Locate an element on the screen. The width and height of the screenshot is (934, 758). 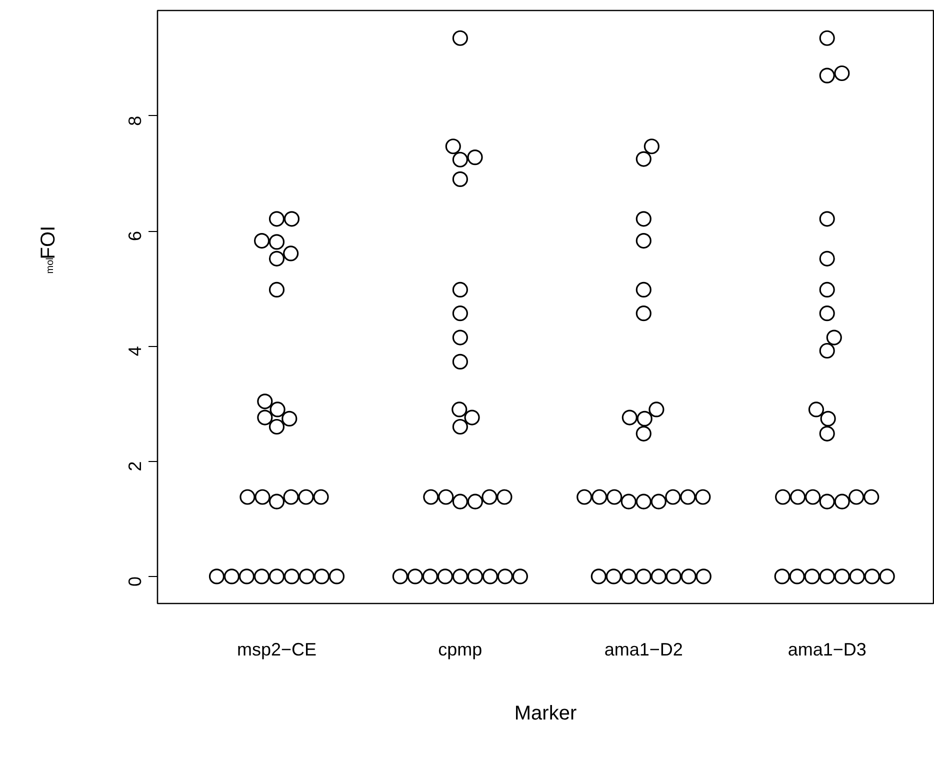
x-tick-label: ama1−D2 is located at coordinates (643, 650).